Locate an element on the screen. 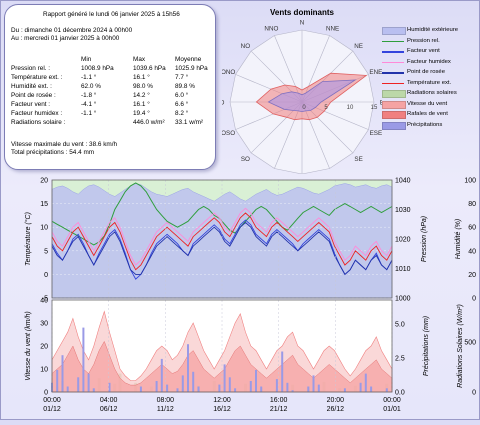 The width and height of the screenshot is (480, 425). date-tick-label: 16/12 is located at coordinates (222, 409).